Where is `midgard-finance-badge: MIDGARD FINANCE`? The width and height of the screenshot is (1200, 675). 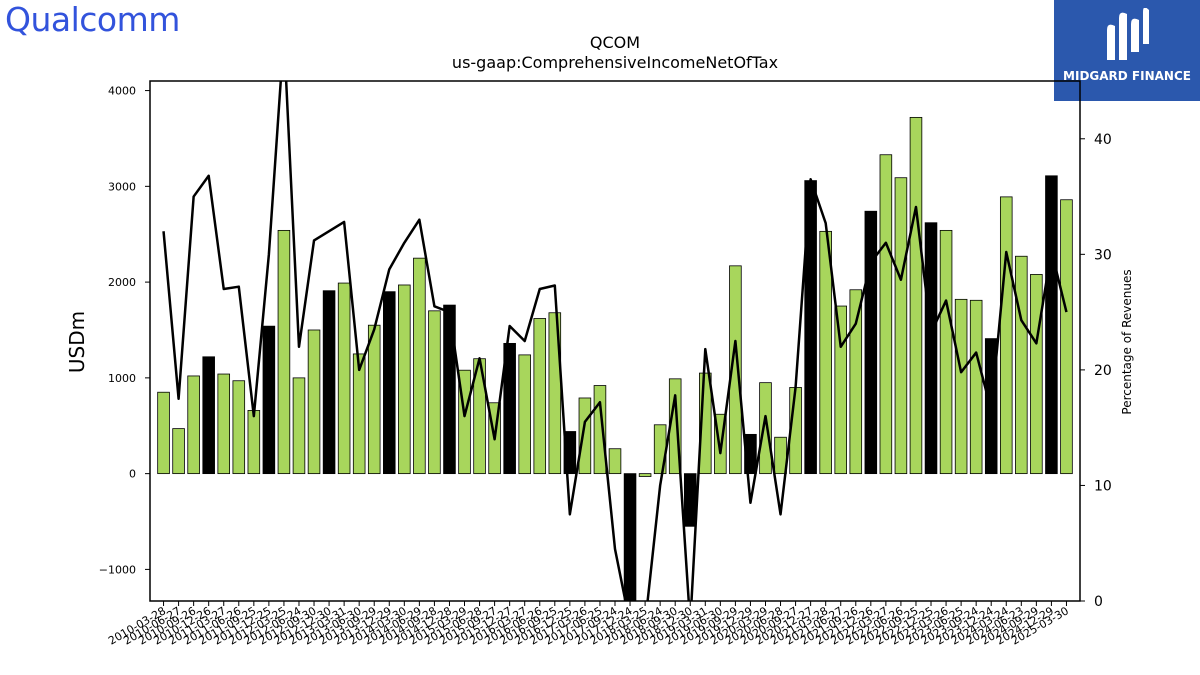
midgard-finance-badge: MIDGARD FINANCE is located at coordinates (1127, 50).